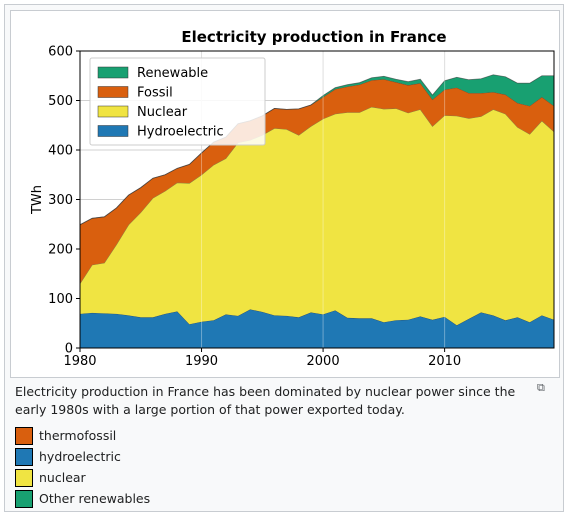  I want to click on y-tick-label: 0, so click(69, 349).